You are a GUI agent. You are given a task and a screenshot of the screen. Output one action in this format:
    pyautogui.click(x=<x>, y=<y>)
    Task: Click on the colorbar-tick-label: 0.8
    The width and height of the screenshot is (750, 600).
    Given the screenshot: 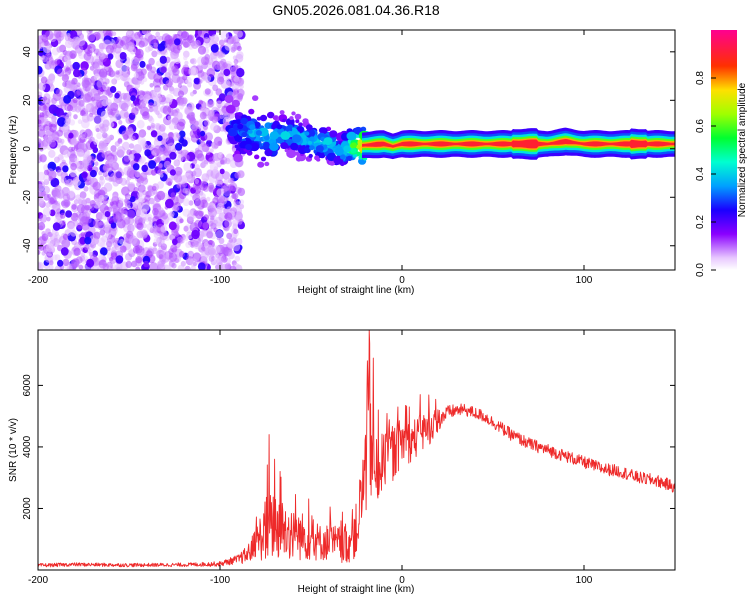 What is the action you would take?
    pyautogui.click(x=700, y=78)
    